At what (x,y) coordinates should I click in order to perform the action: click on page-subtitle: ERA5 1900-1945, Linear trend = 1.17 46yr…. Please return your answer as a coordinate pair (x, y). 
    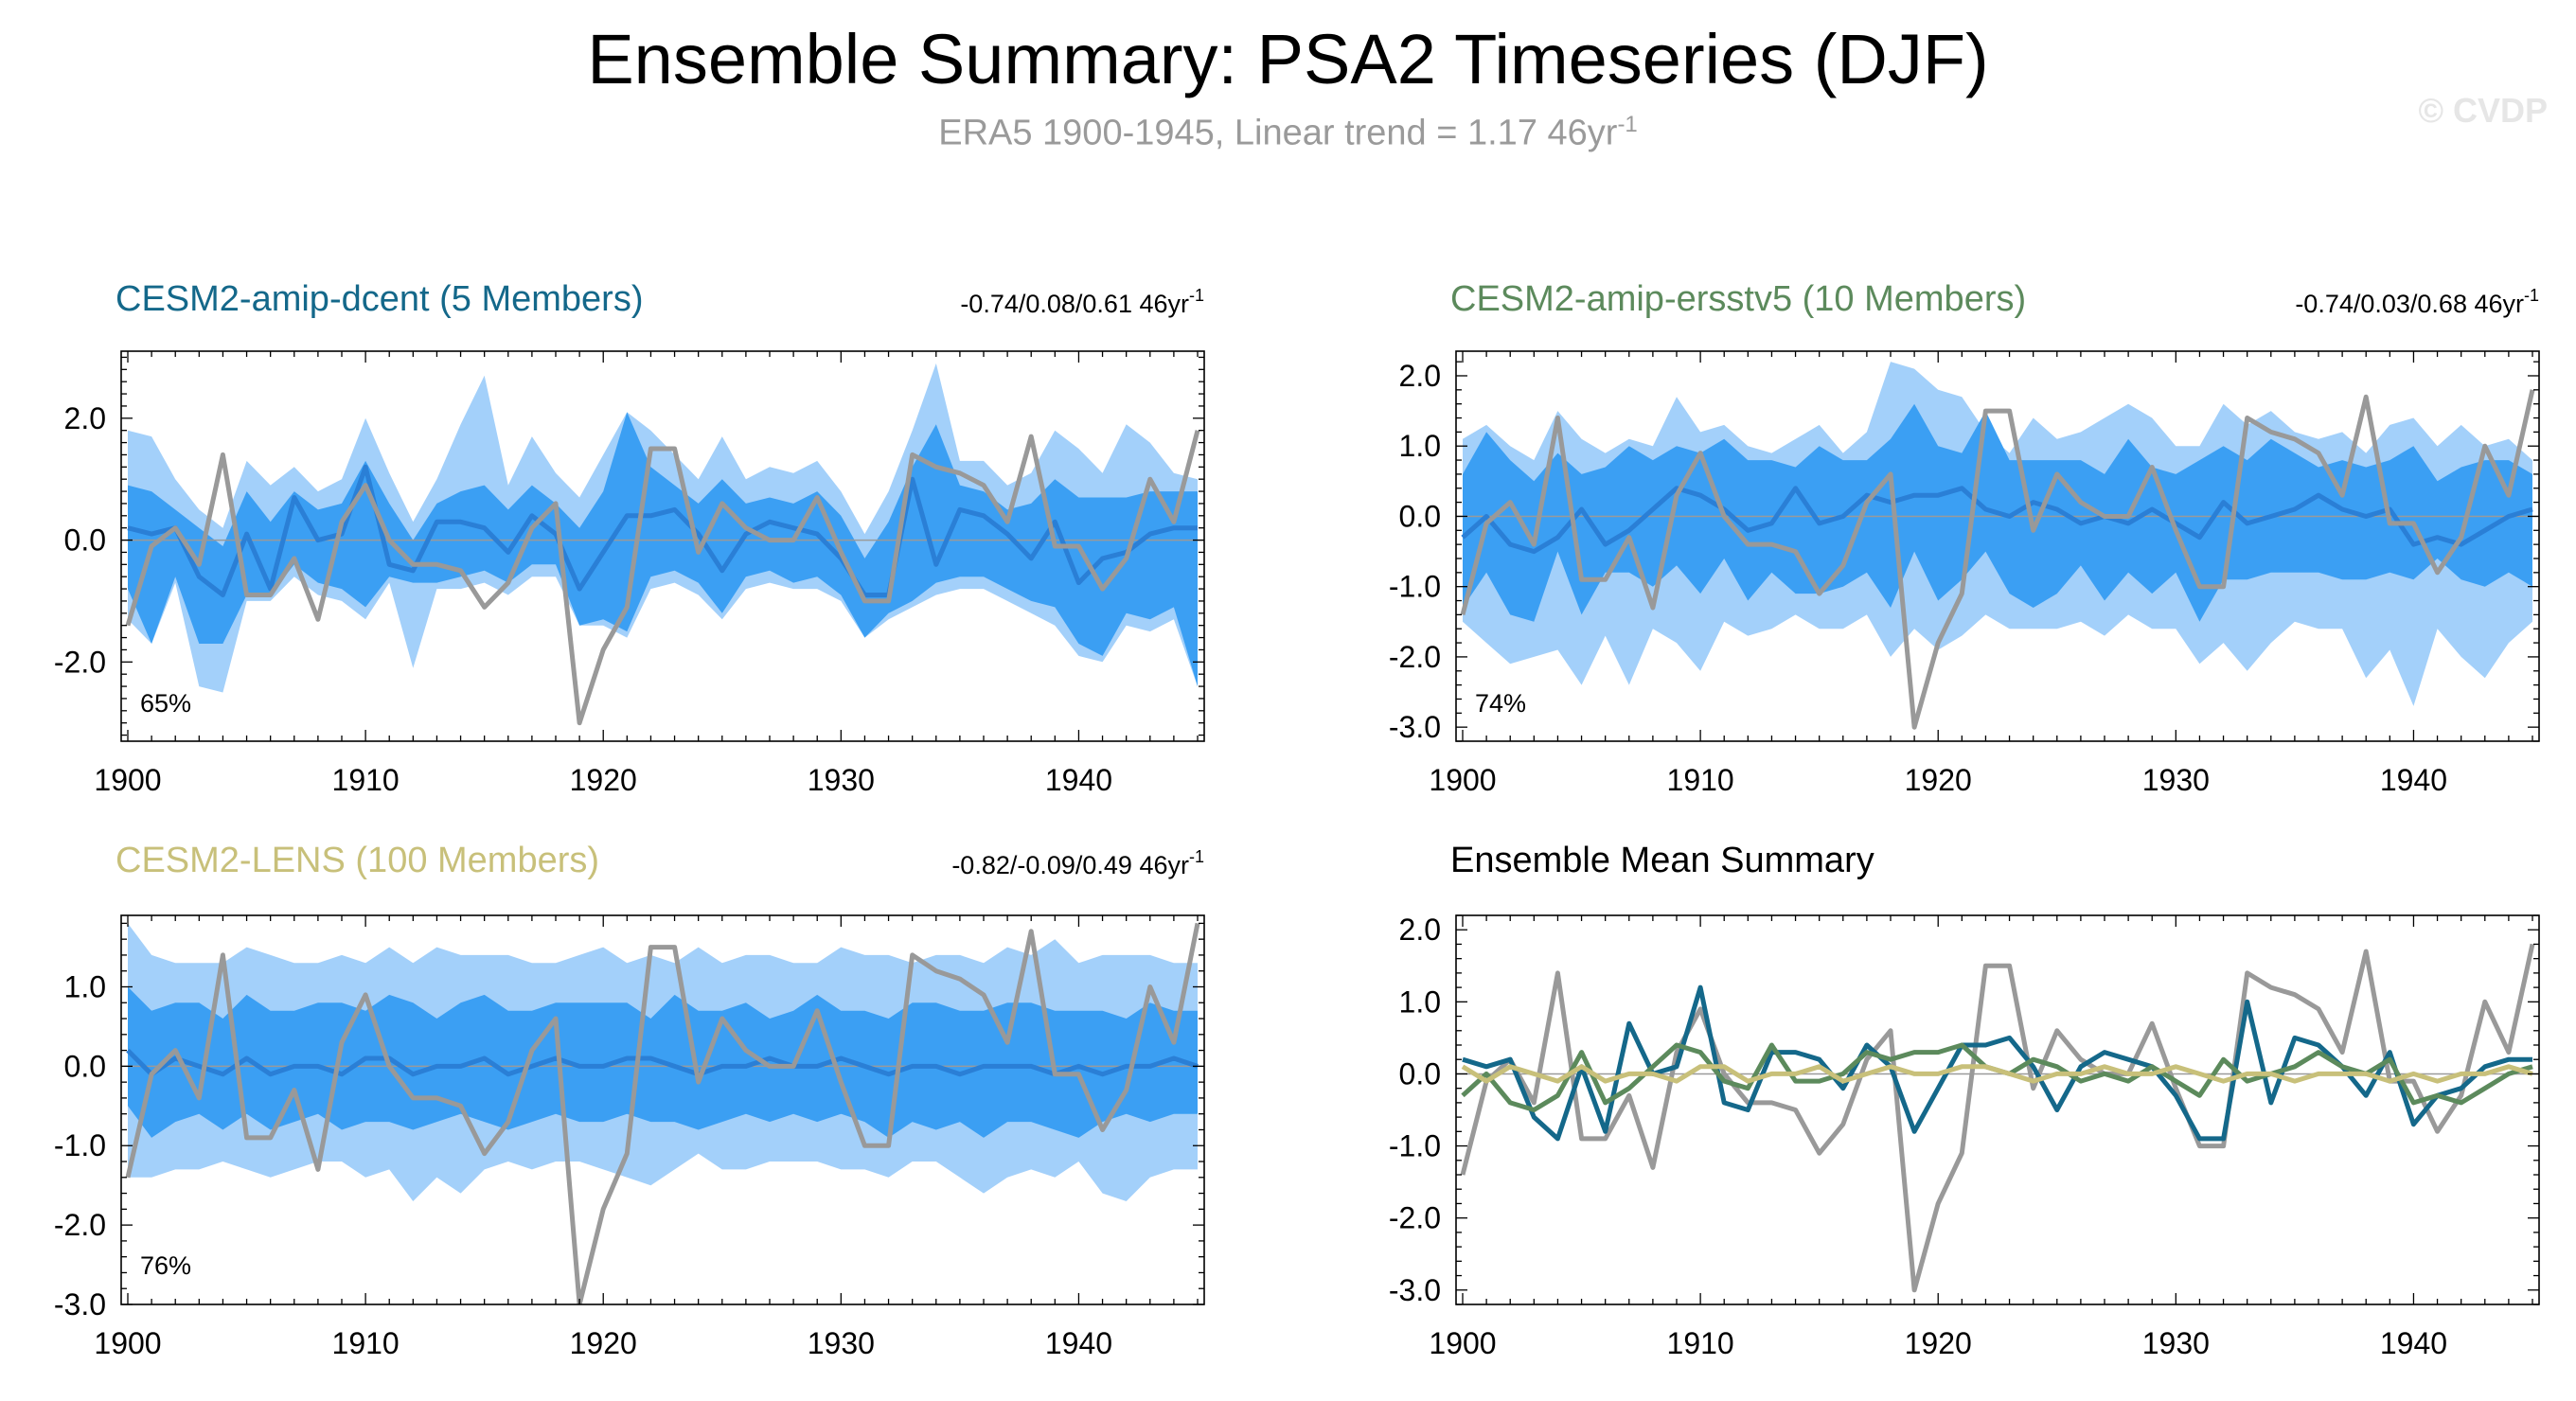
    Looking at the image, I should click on (1288, 133).